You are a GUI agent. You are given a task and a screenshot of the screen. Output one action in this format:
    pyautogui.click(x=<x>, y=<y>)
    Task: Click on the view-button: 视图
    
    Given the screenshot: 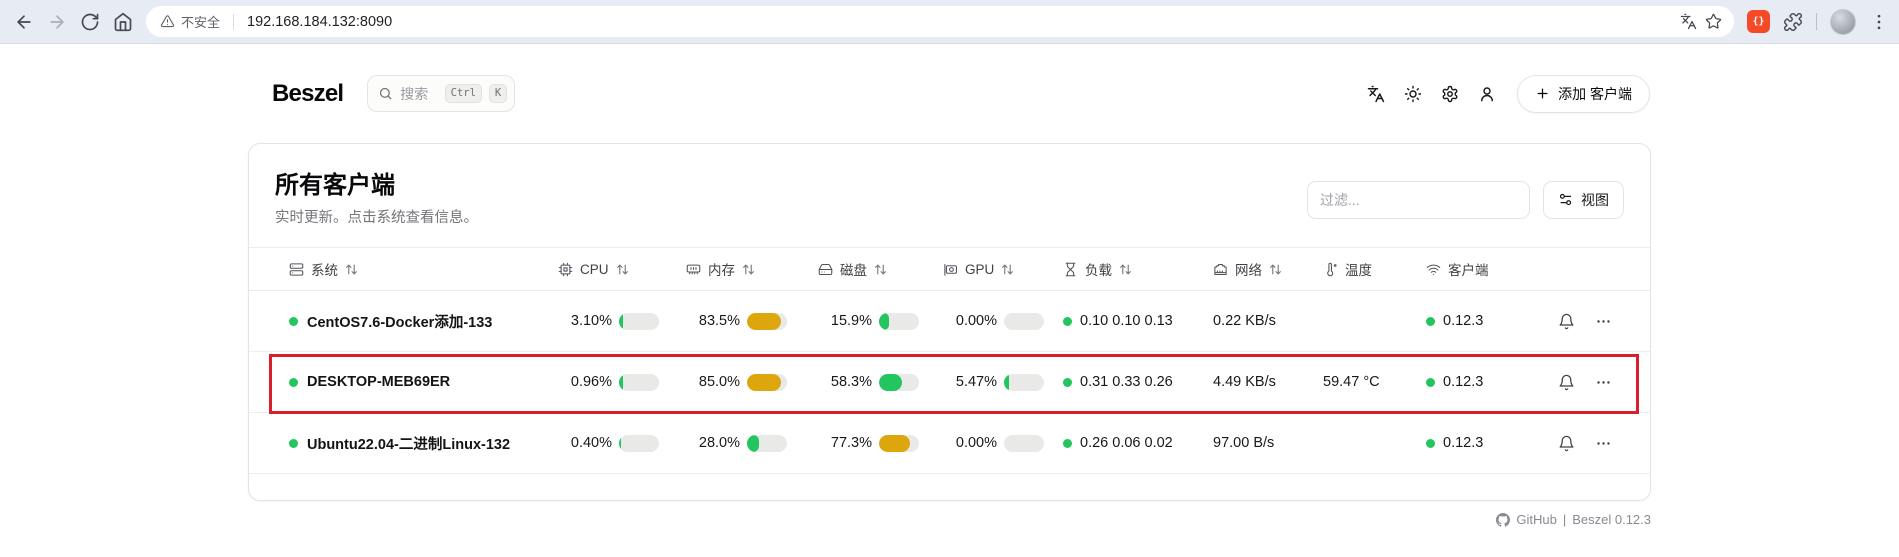 What is the action you would take?
    pyautogui.click(x=1583, y=199)
    